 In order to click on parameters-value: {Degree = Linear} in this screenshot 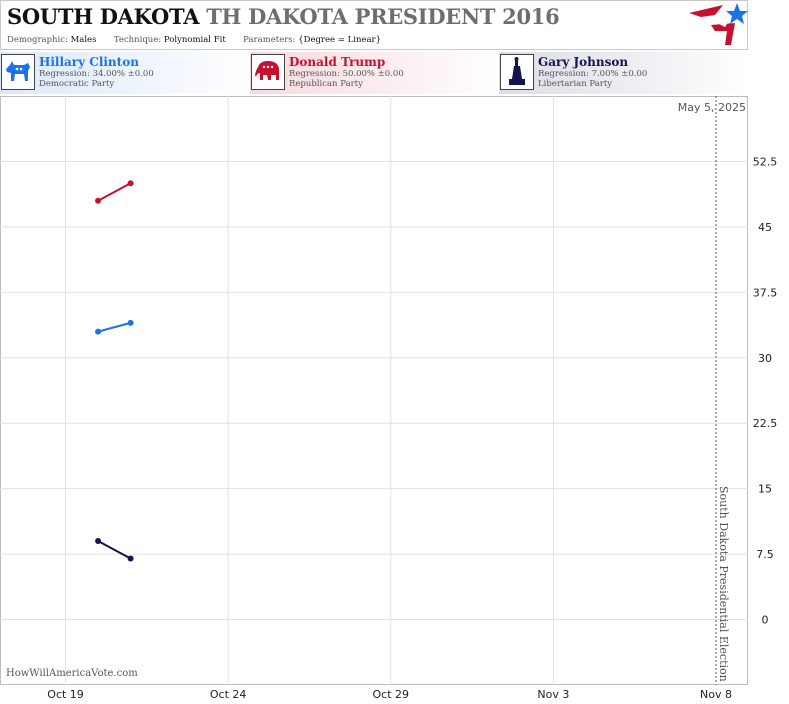, I will do `click(339, 40)`.